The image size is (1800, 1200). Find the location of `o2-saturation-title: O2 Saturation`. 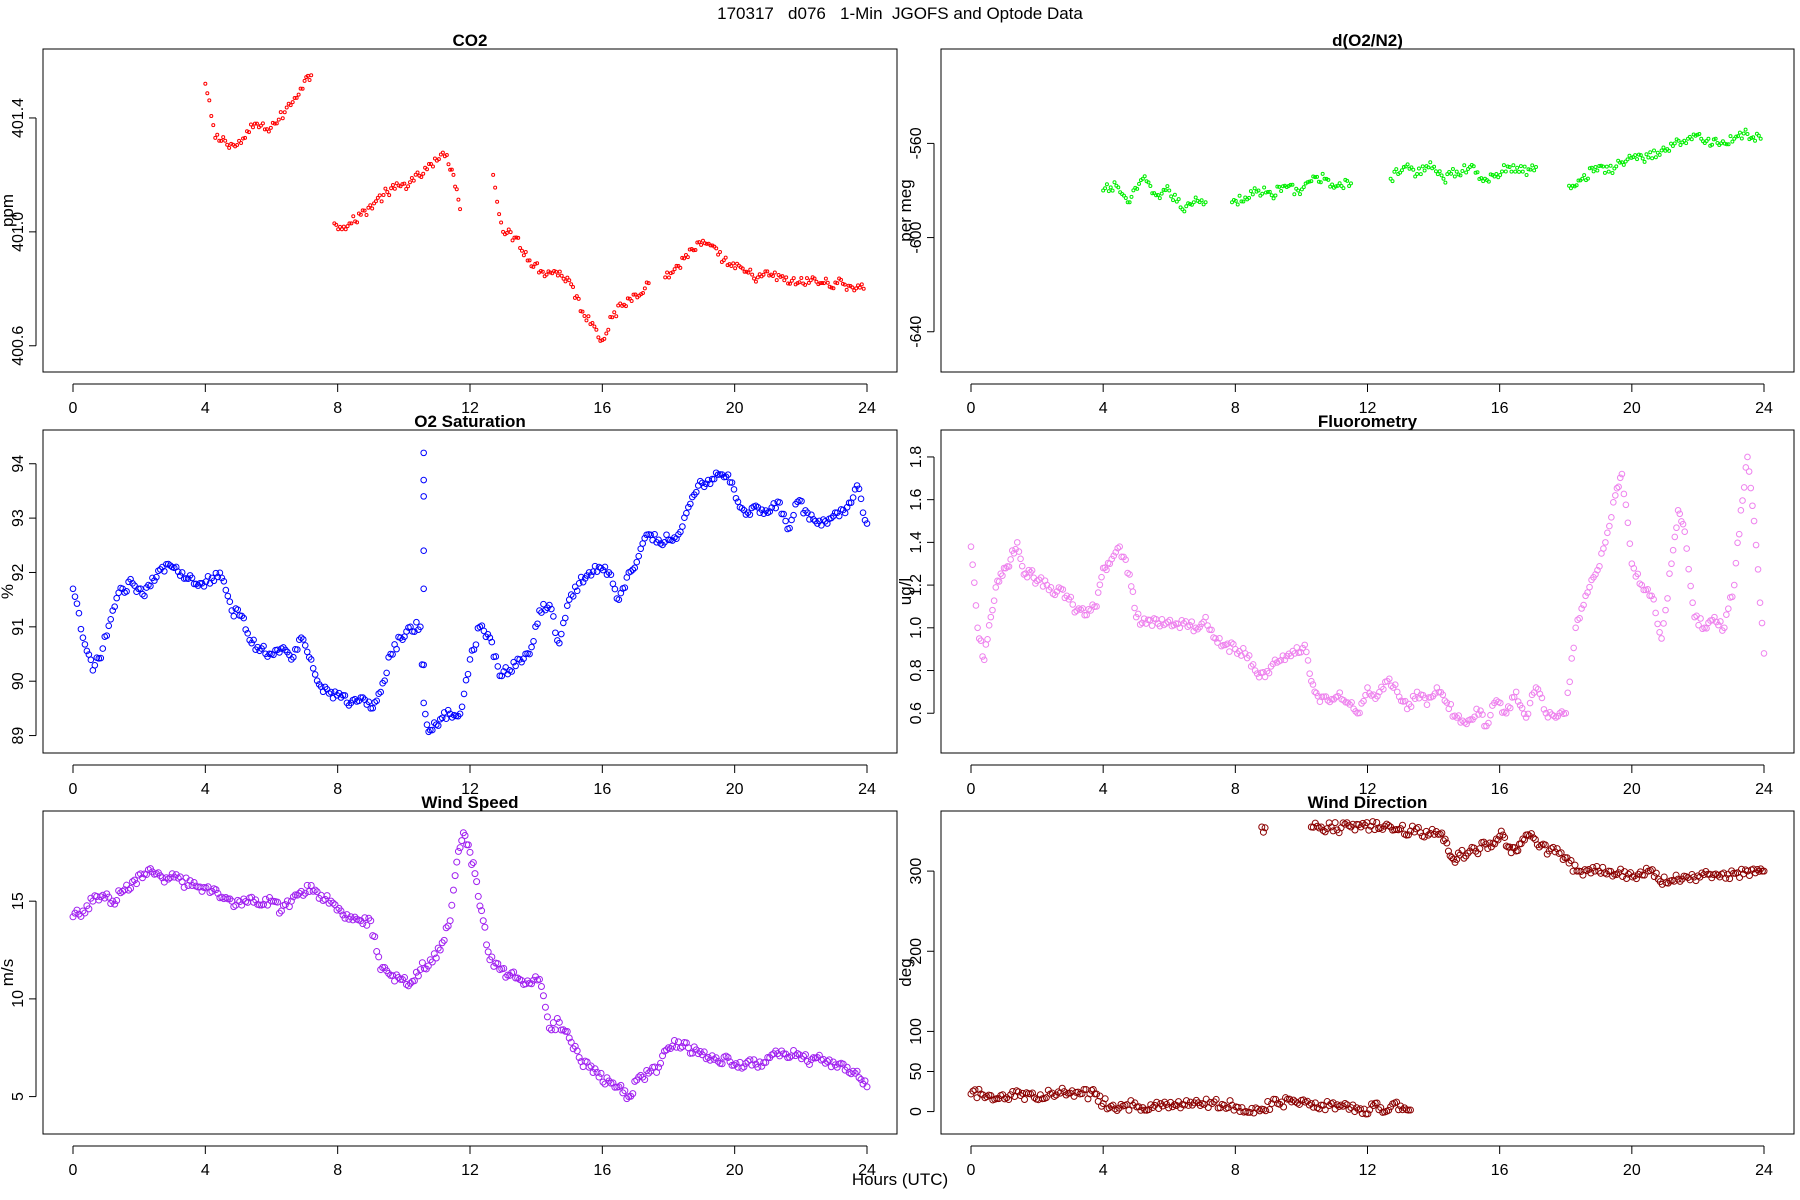

o2-saturation-title: O2 Saturation is located at coordinates (469, 421).